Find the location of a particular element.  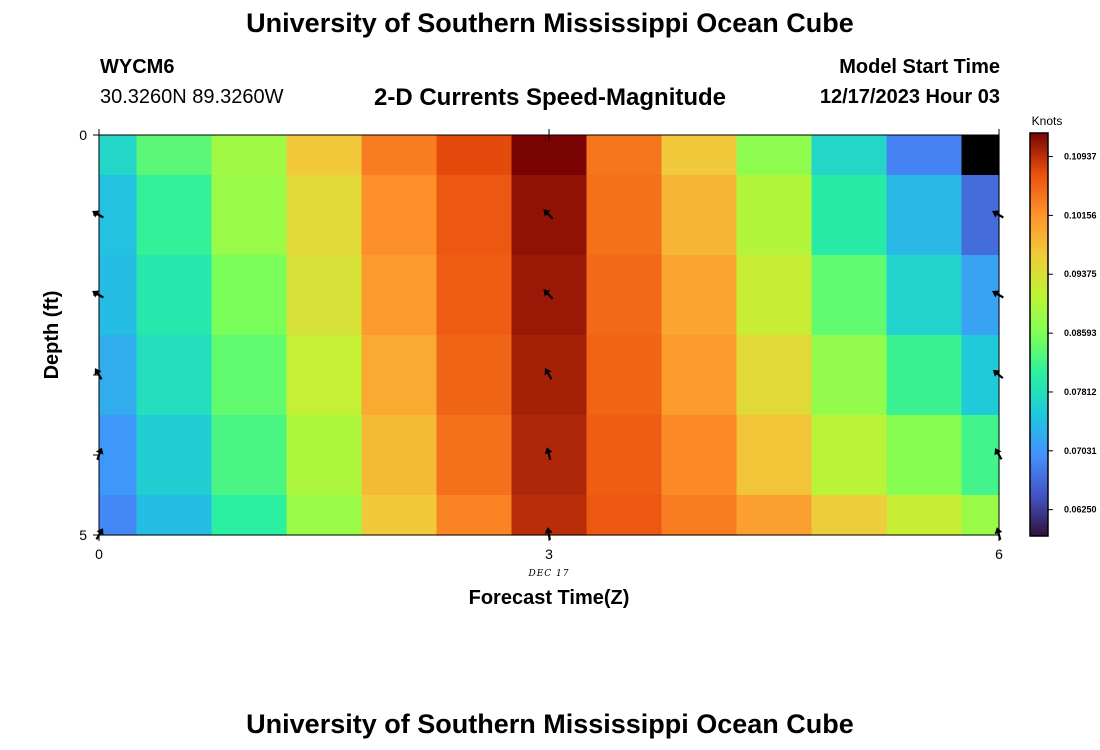

chart-subtitle: 2-D Currents Speed-Magnitude is located at coordinates (550, 97).